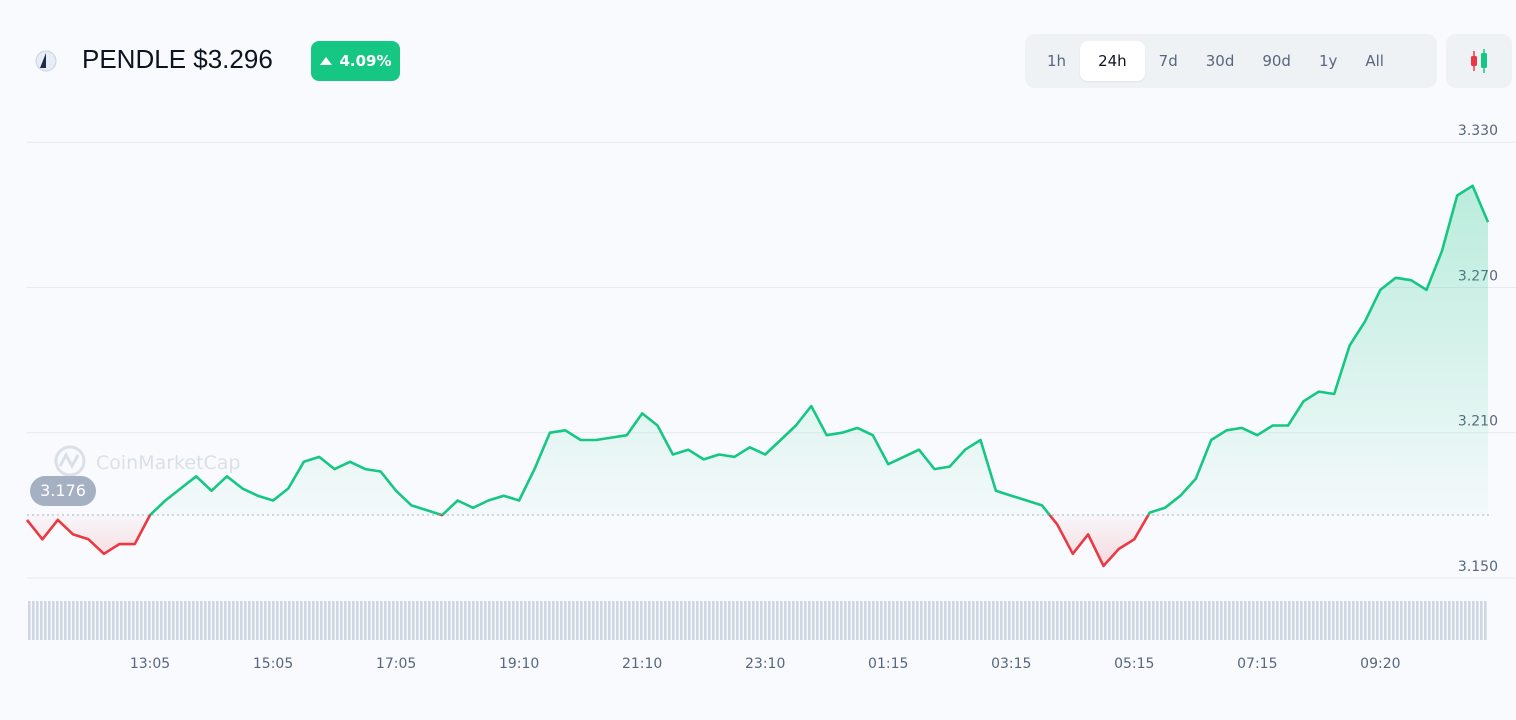 The width and height of the screenshot is (1516, 720). I want to click on time-range-button: 30d, so click(1220, 61).